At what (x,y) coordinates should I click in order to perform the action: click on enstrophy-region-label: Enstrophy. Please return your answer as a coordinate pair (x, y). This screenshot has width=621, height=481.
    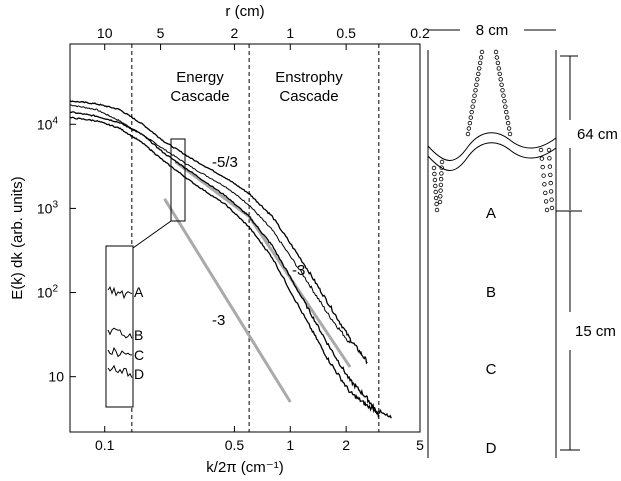
    Looking at the image, I should click on (309, 77).